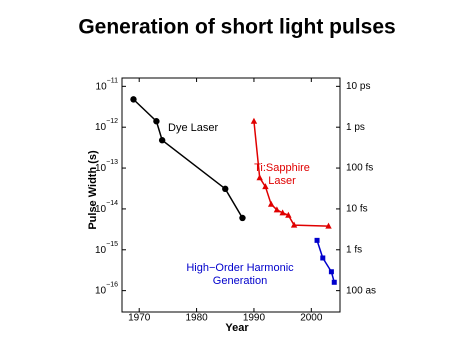  What do you see at coordinates (282, 181) in the screenshot?
I see `series-label: Laser` at bounding box center [282, 181].